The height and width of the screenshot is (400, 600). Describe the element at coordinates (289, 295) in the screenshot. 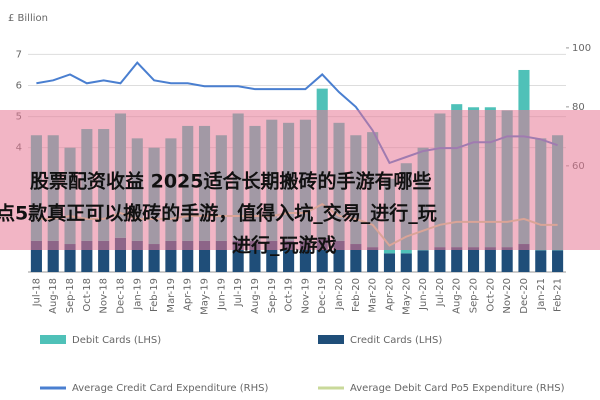

I see `x-tick-label: Oct-19` at that location.